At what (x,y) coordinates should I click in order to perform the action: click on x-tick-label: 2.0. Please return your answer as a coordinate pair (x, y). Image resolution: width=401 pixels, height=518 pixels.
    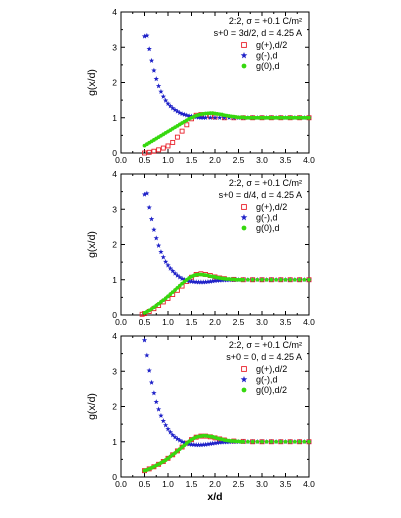
    Looking at the image, I should click on (215, 160).